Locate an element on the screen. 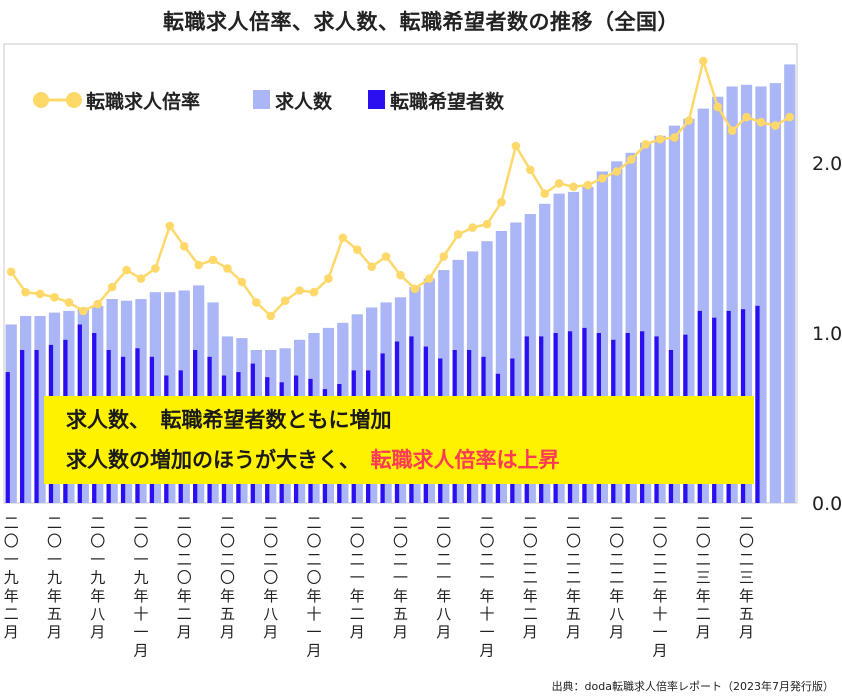 Image resolution: width=842 pixels, height=698 pixels. callout-highlight: 転職求人倍率は上昇 is located at coordinates (465, 460).